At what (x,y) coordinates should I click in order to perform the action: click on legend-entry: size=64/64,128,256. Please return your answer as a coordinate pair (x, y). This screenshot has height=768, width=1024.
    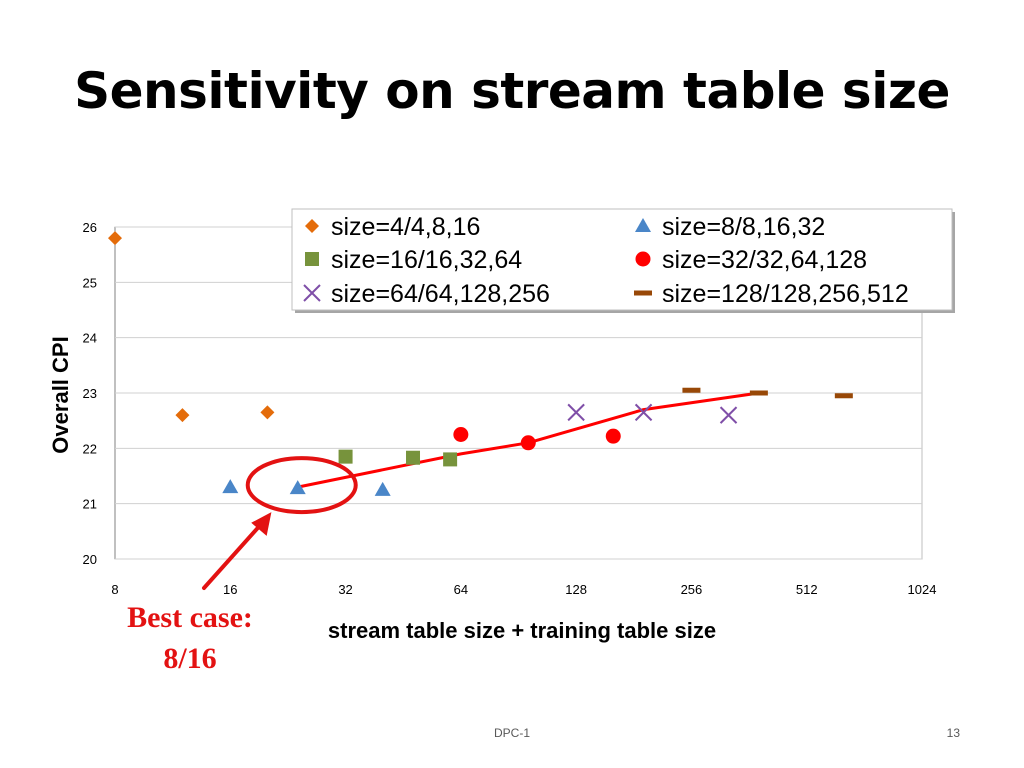
    Looking at the image, I should click on (426, 294).